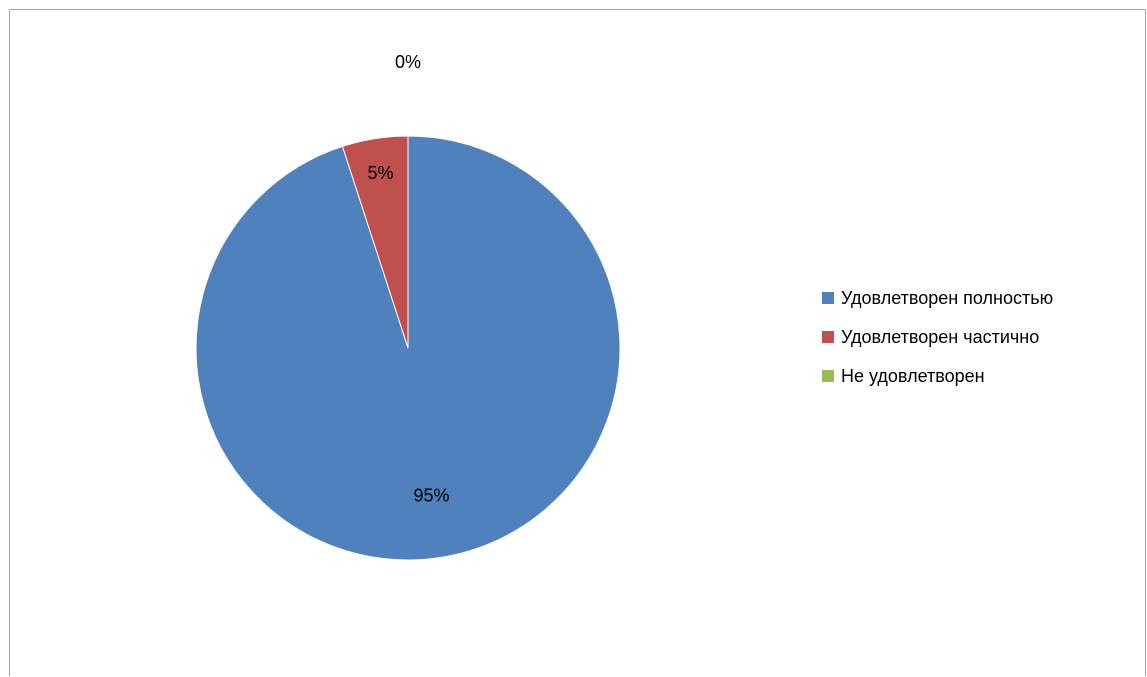  Describe the element at coordinates (432, 495) in the screenshot. I see `label-fully-satisfied: 95%` at that location.